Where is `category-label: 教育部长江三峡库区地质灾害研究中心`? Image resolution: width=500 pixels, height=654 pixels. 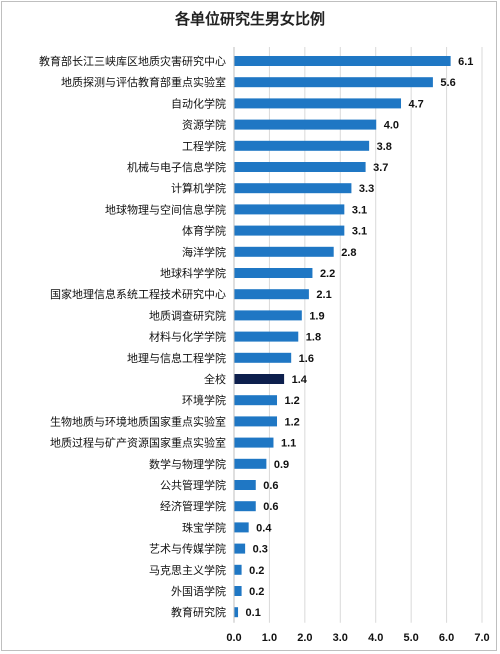 category-label: 教育部长江三峡库区地质灾害研究中心 is located at coordinates (132, 61).